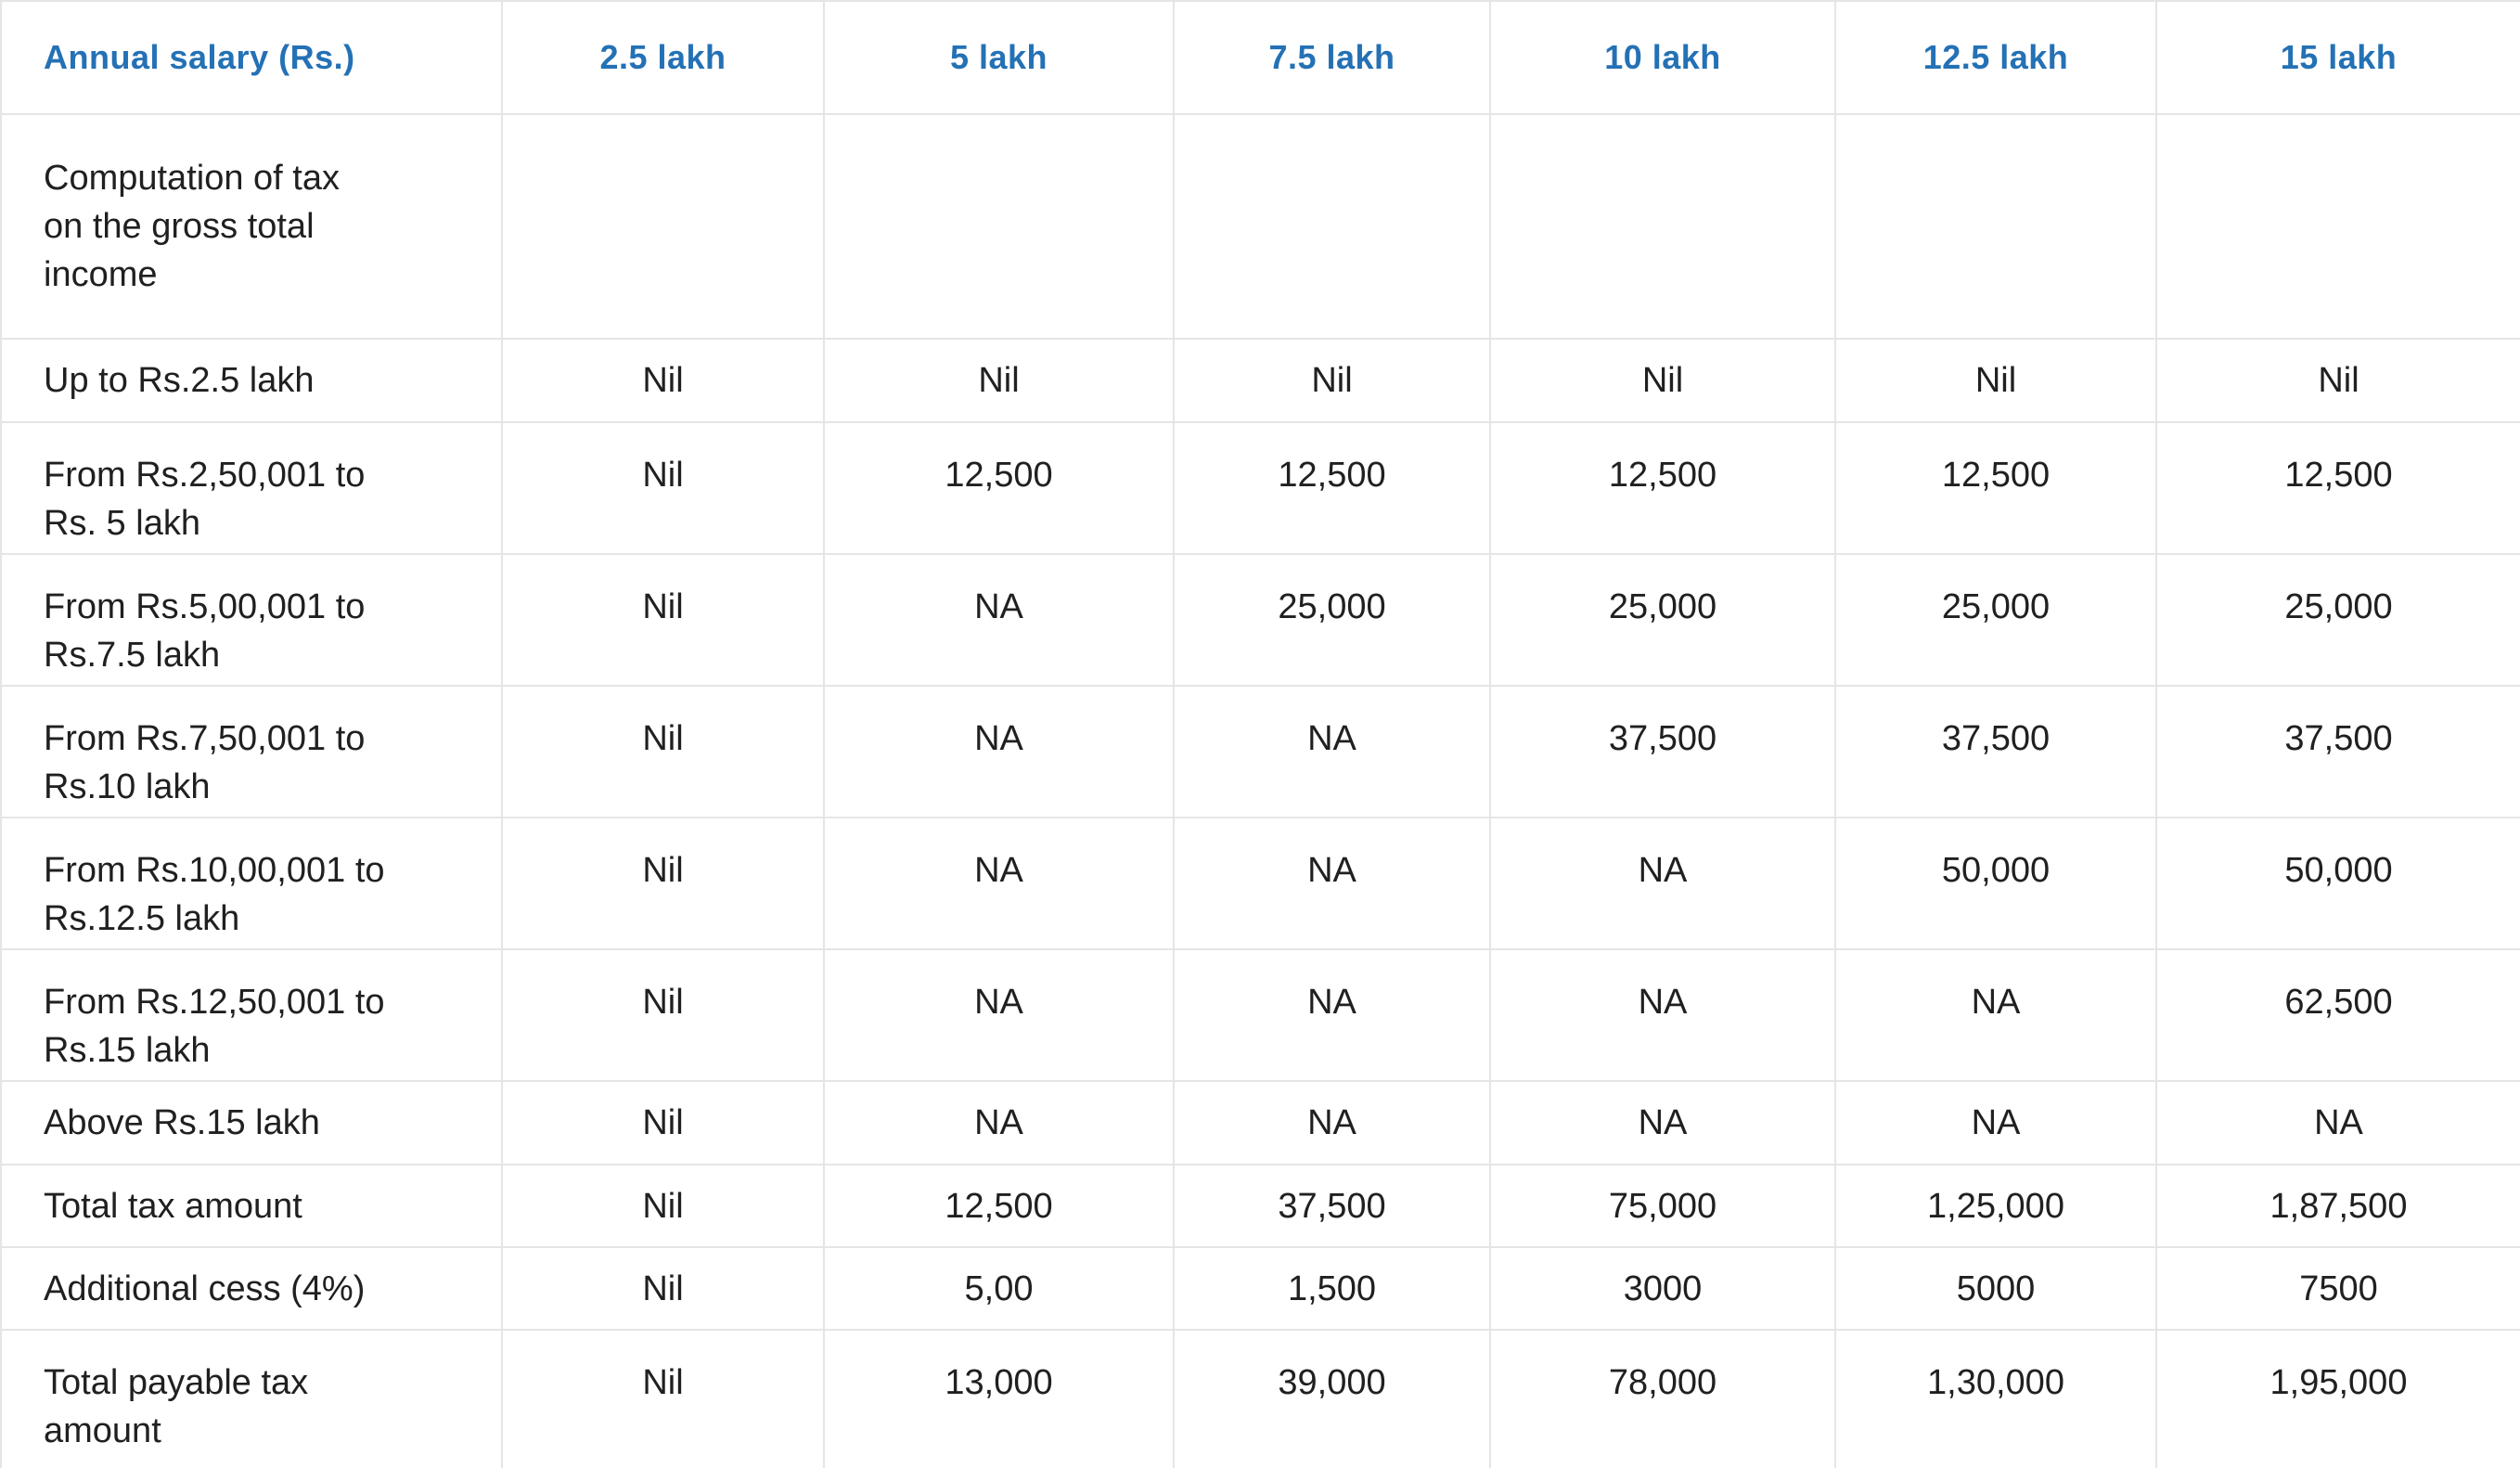 The height and width of the screenshot is (1468, 2520). What do you see at coordinates (2337, 1398) in the screenshot?
I see `value-cell: 1,95,000` at bounding box center [2337, 1398].